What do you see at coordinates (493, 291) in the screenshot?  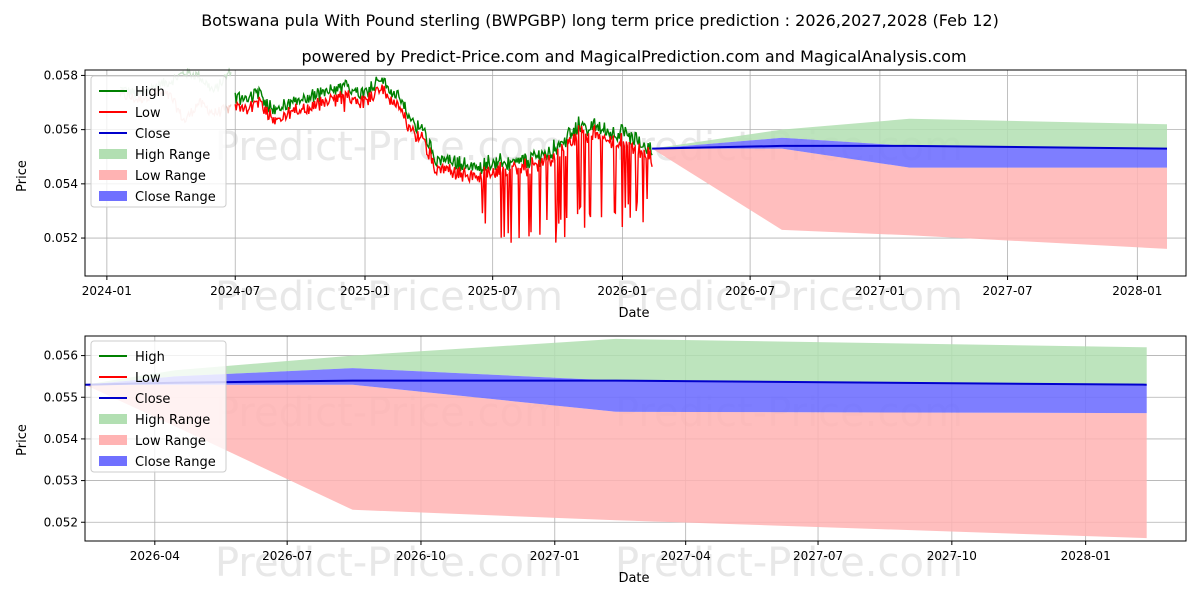 I see `x-tick-label: 2025-07` at bounding box center [493, 291].